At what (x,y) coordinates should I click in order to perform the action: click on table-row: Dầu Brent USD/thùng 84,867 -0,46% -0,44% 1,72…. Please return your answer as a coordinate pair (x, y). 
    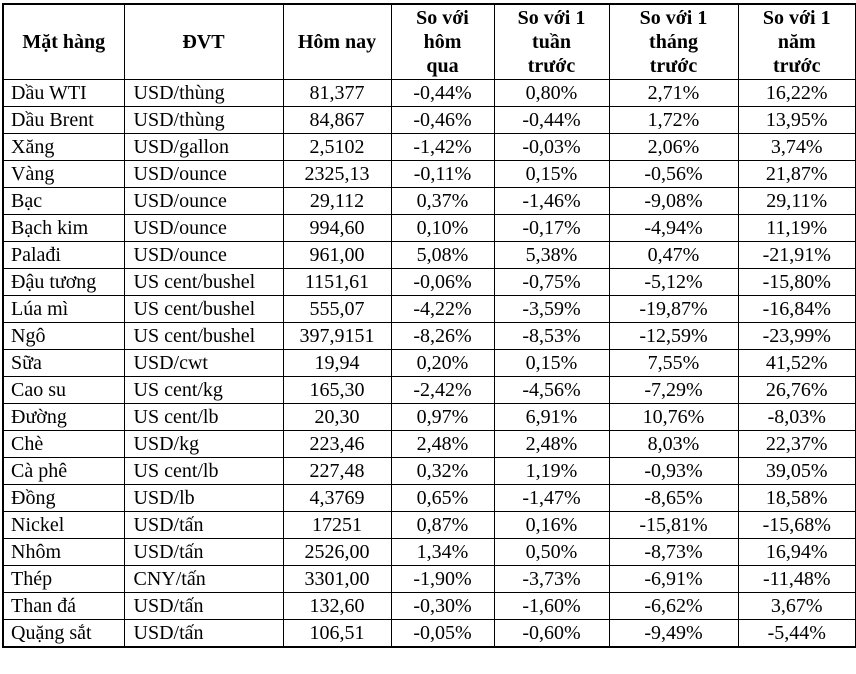
    Looking at the image, I should click on (429, 120).